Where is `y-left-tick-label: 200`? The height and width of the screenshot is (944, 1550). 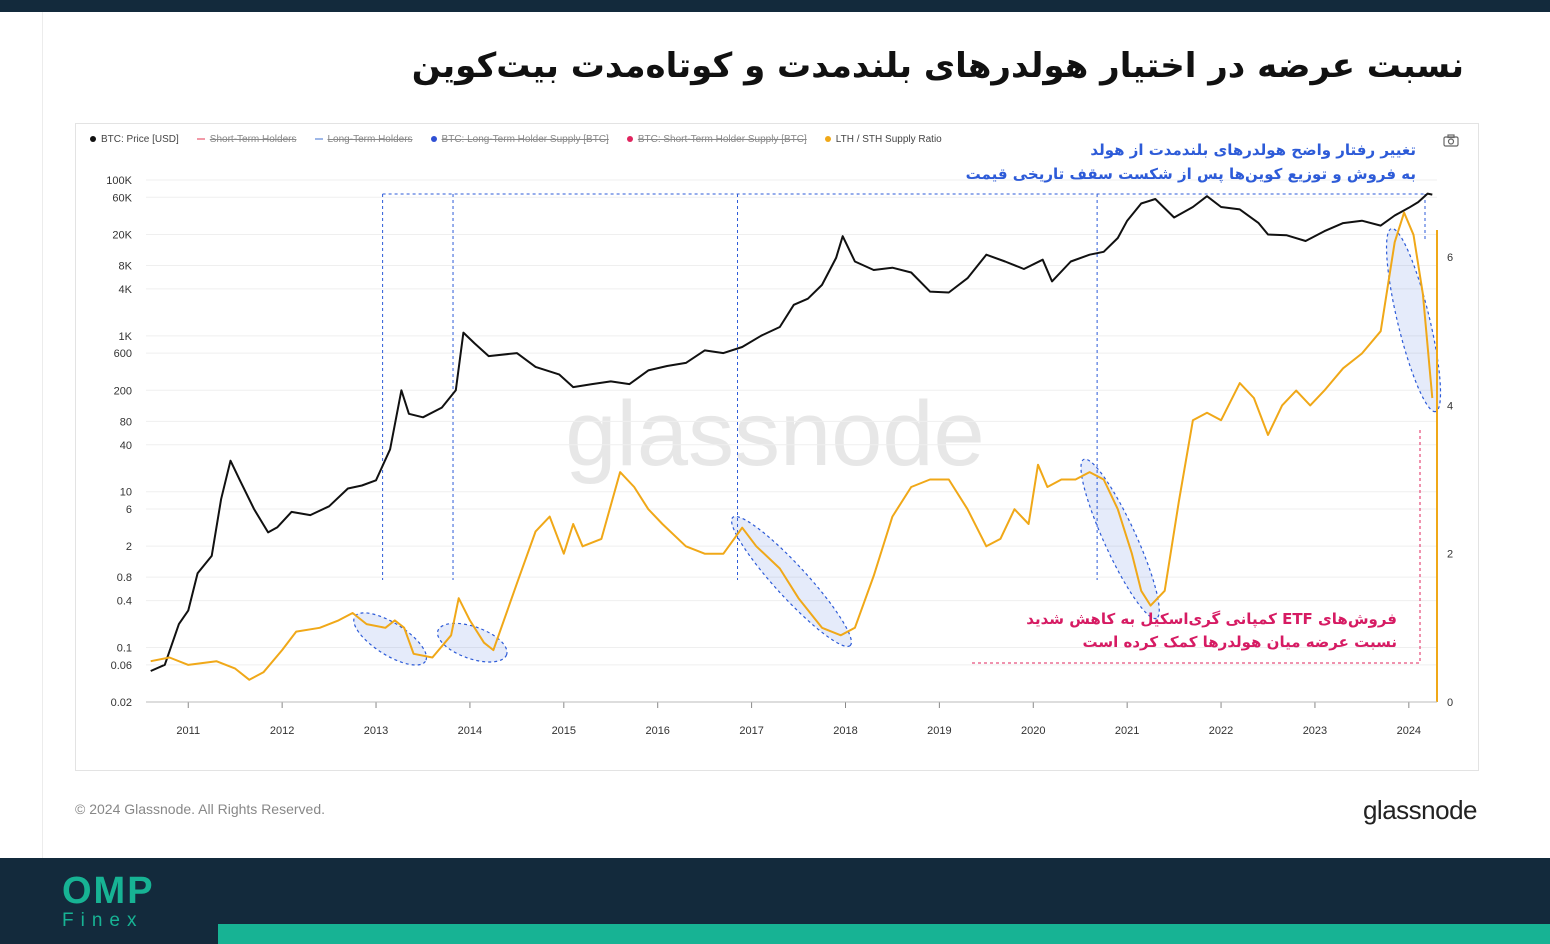
y-left-tick-label: 200 is located at coordinates (123, 391).